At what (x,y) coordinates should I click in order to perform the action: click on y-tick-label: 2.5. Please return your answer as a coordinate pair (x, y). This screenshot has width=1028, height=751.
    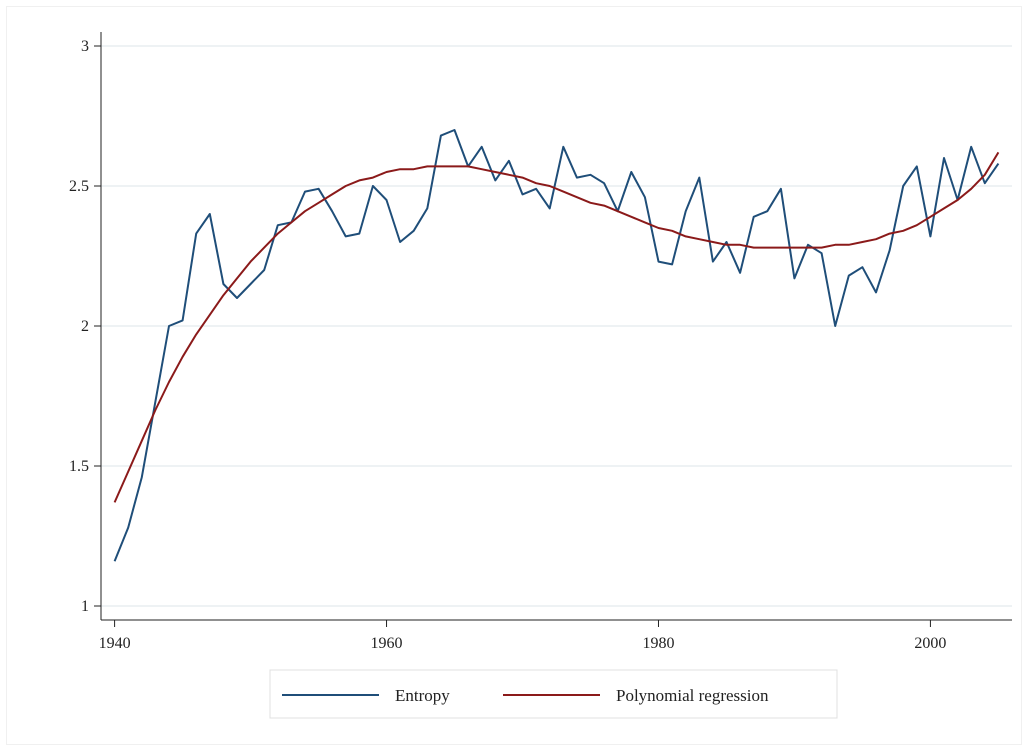
    Looking at the image, I should click on (79, 186).